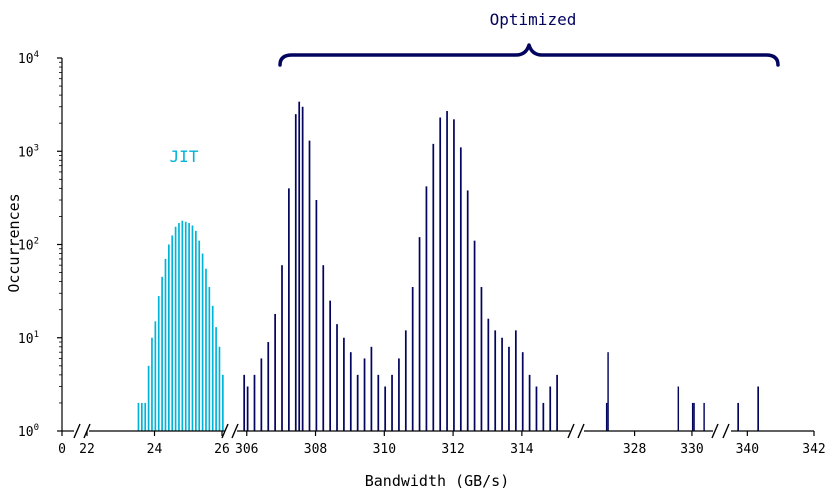 The width and height of the screenshot is (830, 499). Describe the element at coordinates (28, 151) in the screenshot. I see `y-tick-label: 10³` at that location.